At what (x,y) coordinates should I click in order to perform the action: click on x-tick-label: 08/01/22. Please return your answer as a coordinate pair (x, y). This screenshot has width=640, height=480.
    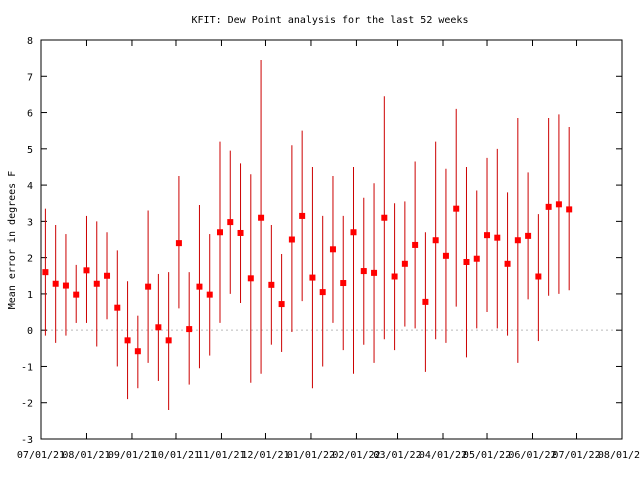
    Looking at the image, I should click on (619, 455).